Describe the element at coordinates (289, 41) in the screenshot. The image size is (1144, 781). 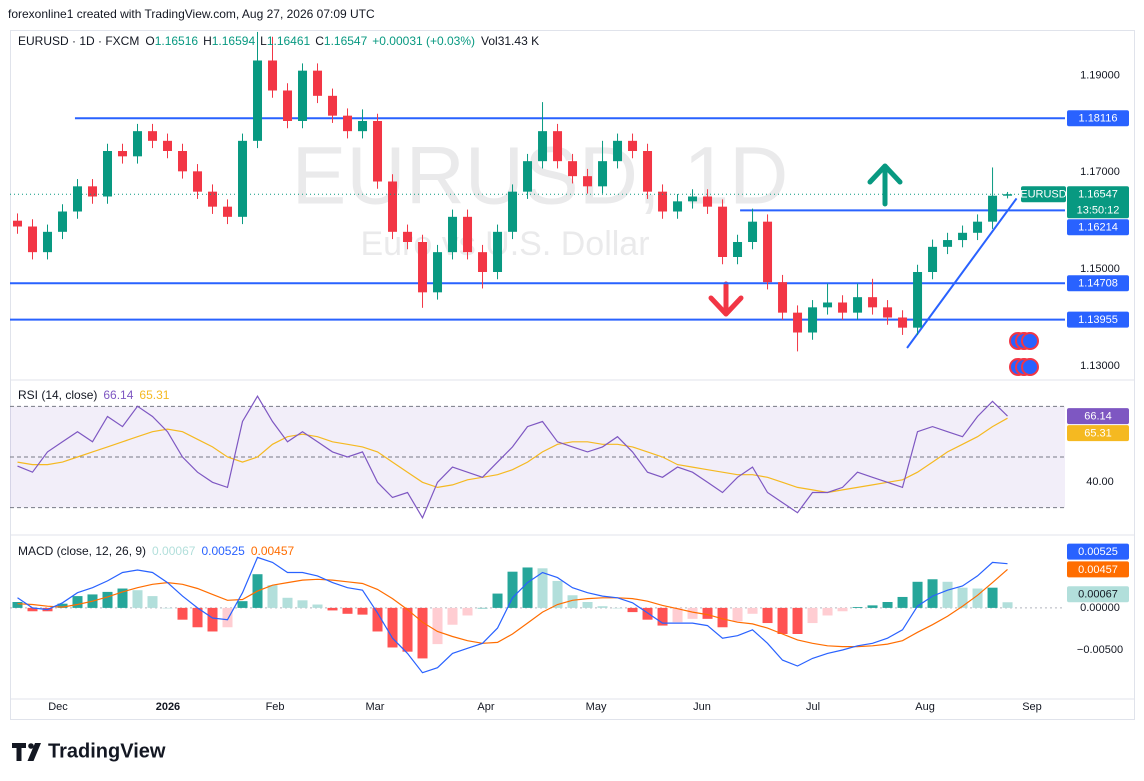
I see `legend-value: 1.16461` at that location.